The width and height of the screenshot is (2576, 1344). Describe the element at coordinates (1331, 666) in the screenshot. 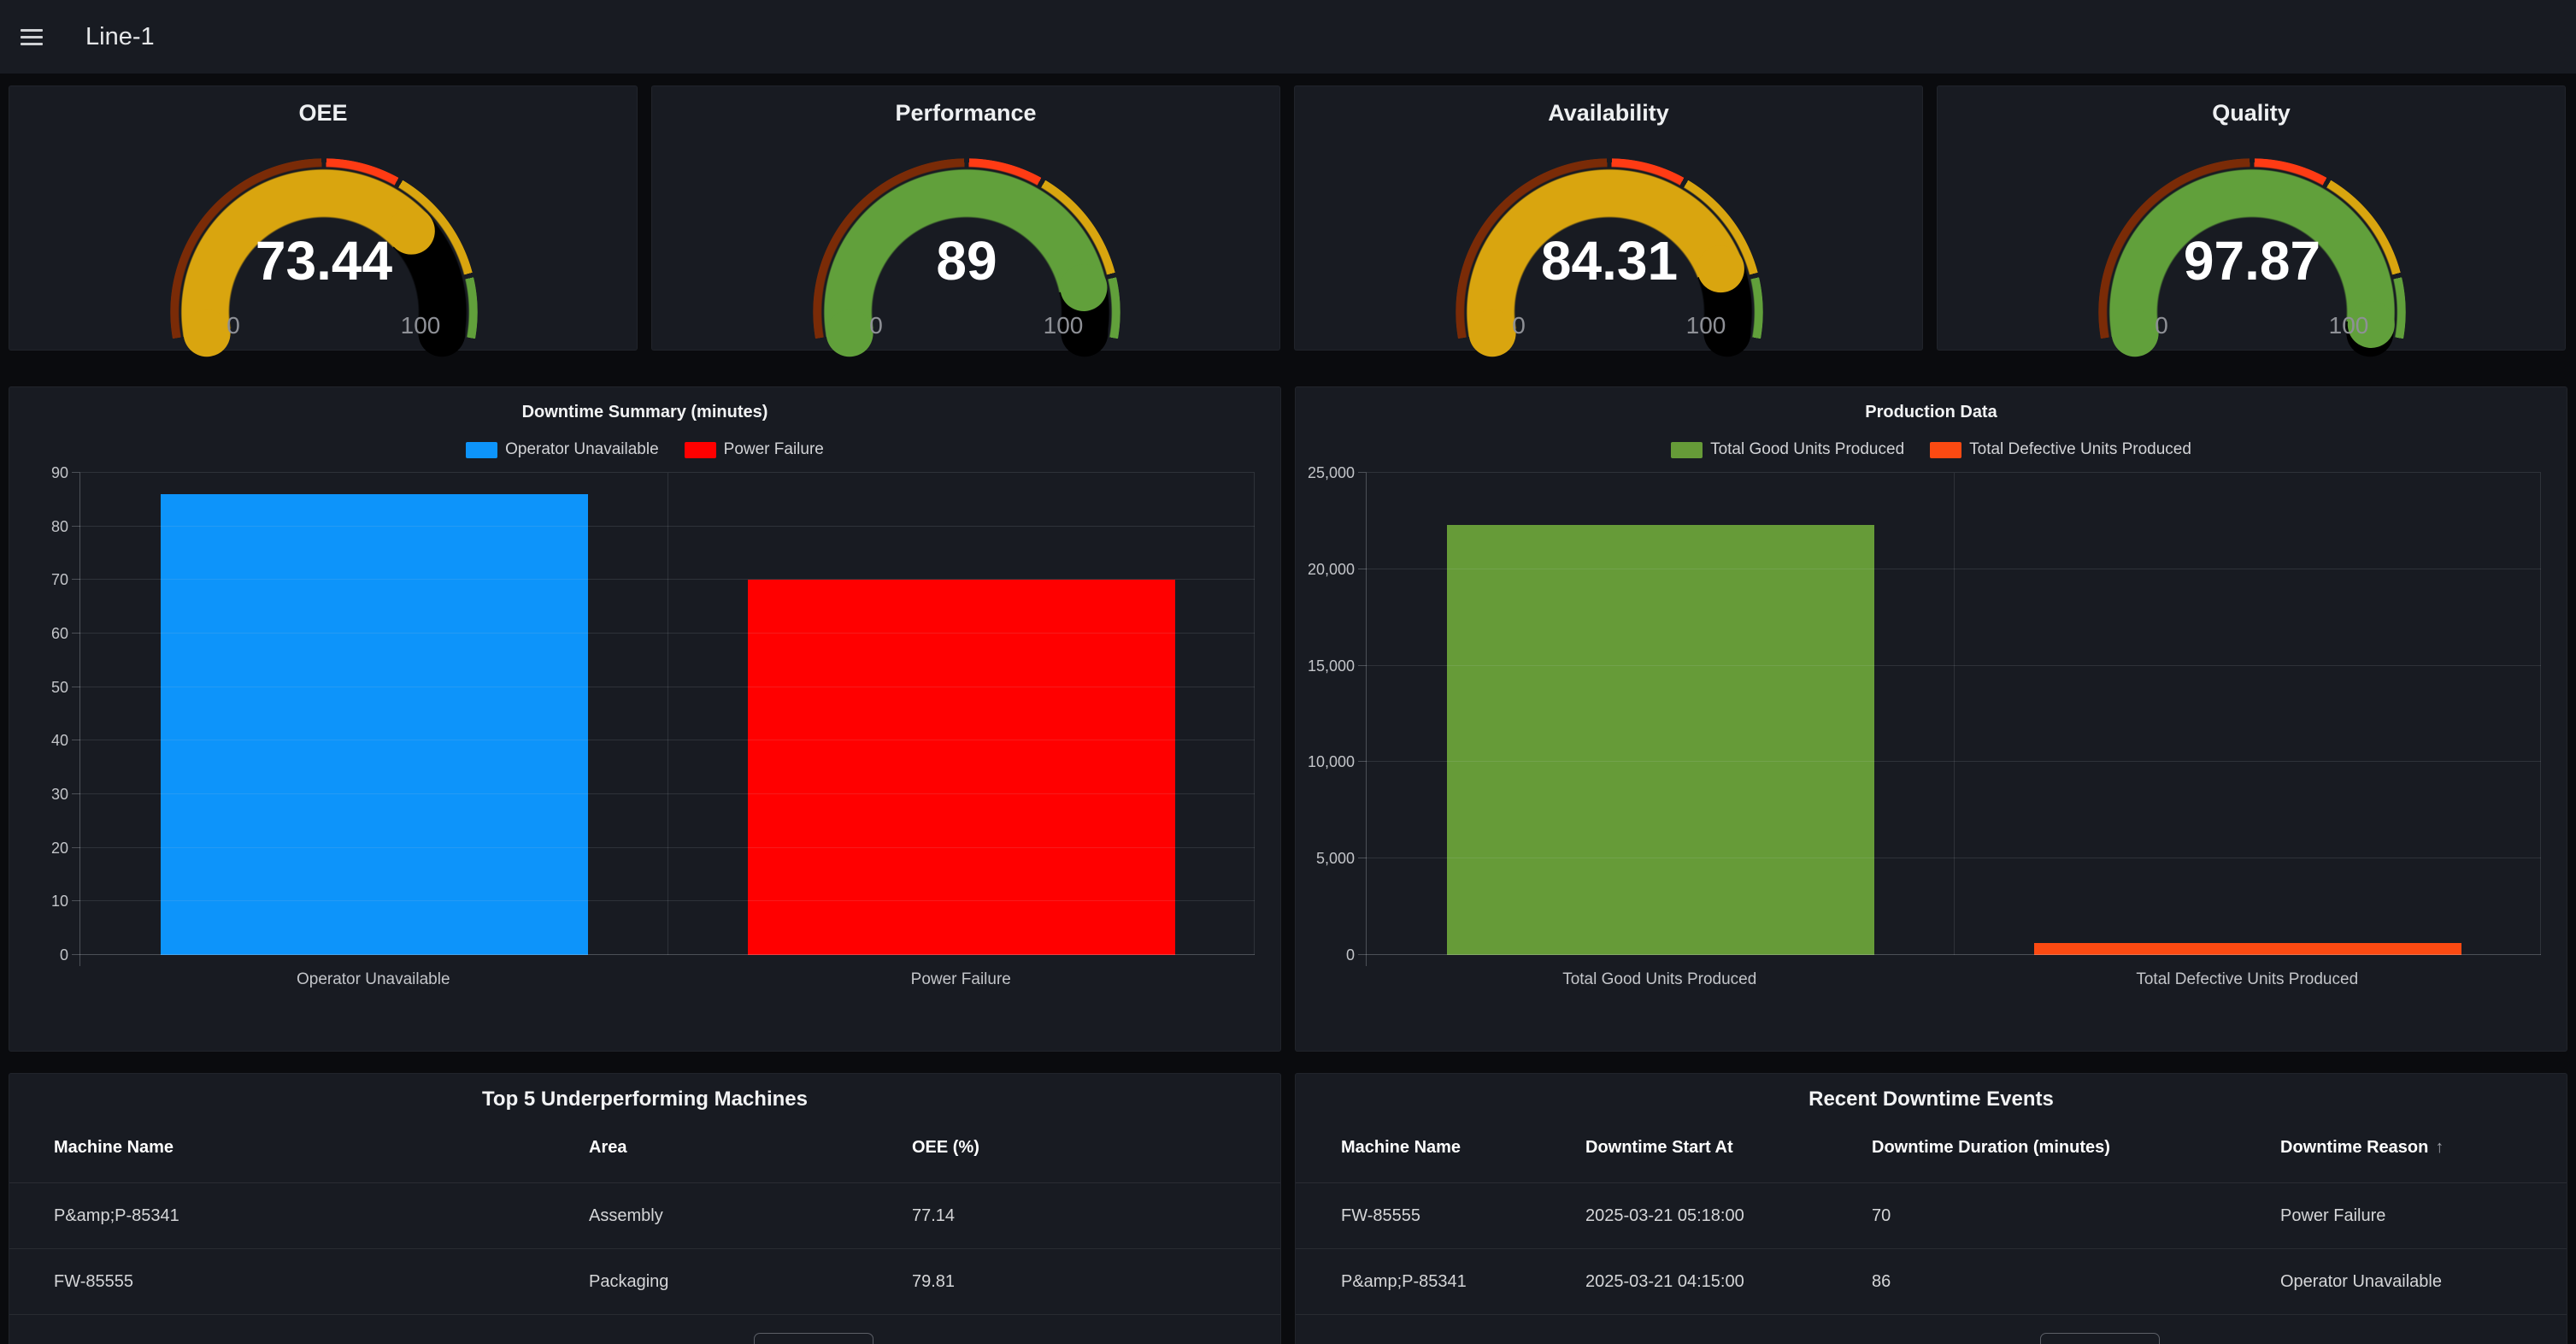

I see `y-axis-label: 15,000` at that location.